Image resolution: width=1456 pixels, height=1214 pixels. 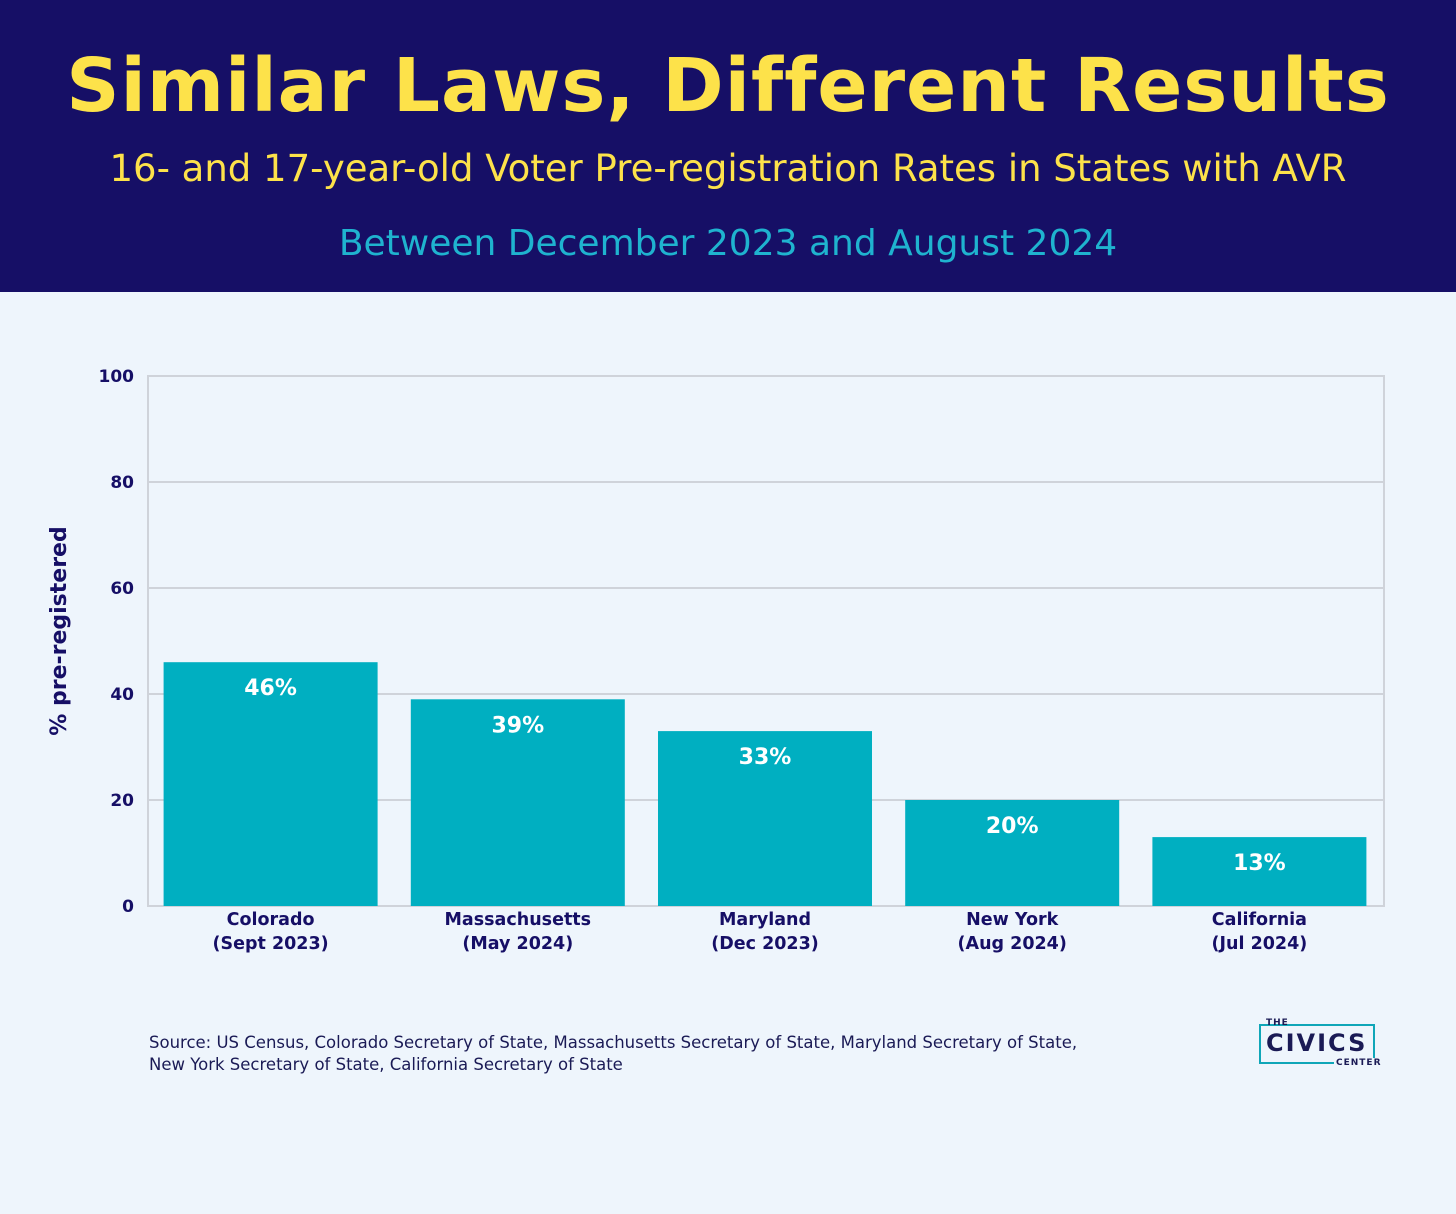 What do you see at coordinates (518, 920) in the screenshot?
I see `x-tick-label: Massachusetts` at bounding box center [518, 920].